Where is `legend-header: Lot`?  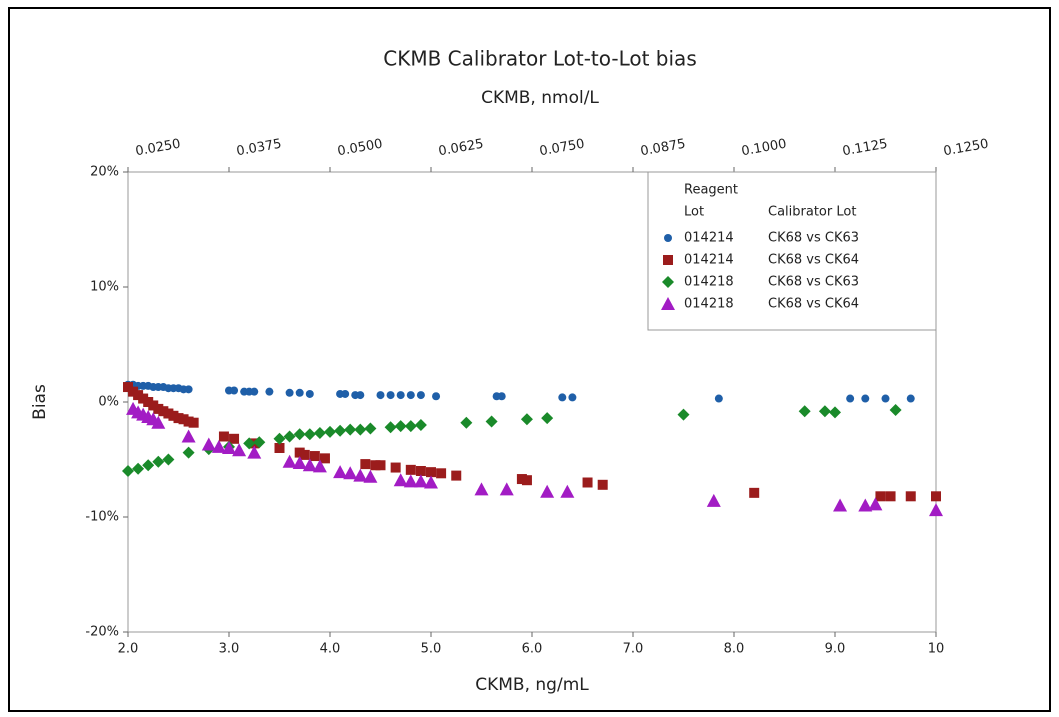 legend-header: Lot is located at coordinates (694, 212).